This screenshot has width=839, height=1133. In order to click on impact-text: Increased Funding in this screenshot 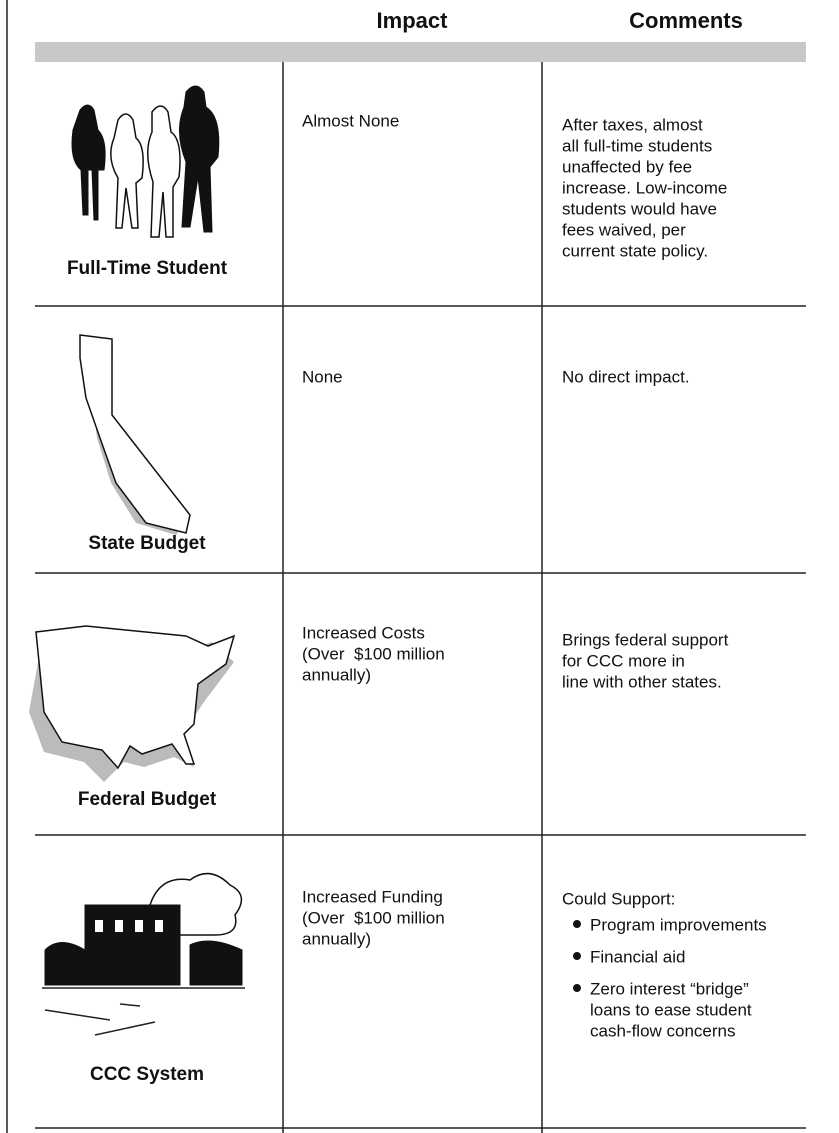, I will do `click(372, 896)`.